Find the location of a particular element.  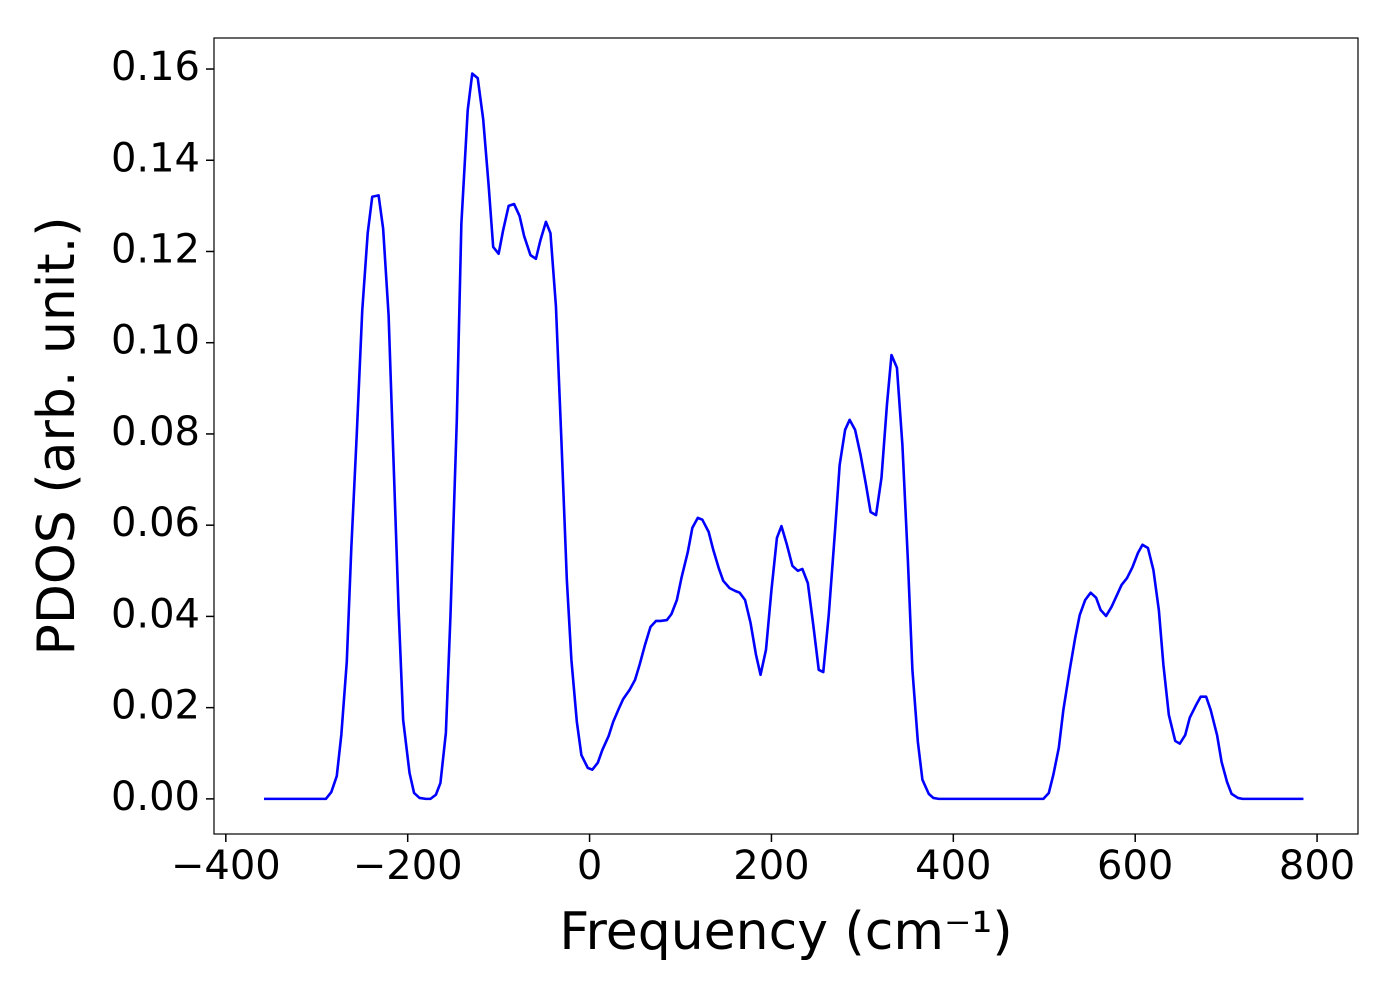

x-tick-label: 200 is located at coordinates (771, 866).